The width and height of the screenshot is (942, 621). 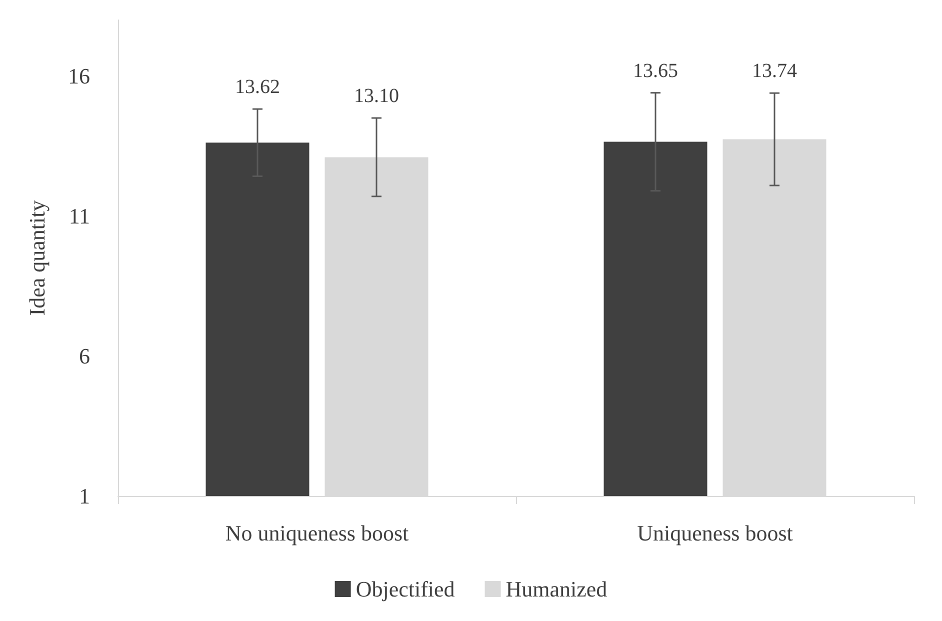 What do you see at coordinates (37, 258) in the screenshot?
I see `y-axis-title: Idea quantity` at bounding box center [37, 258].